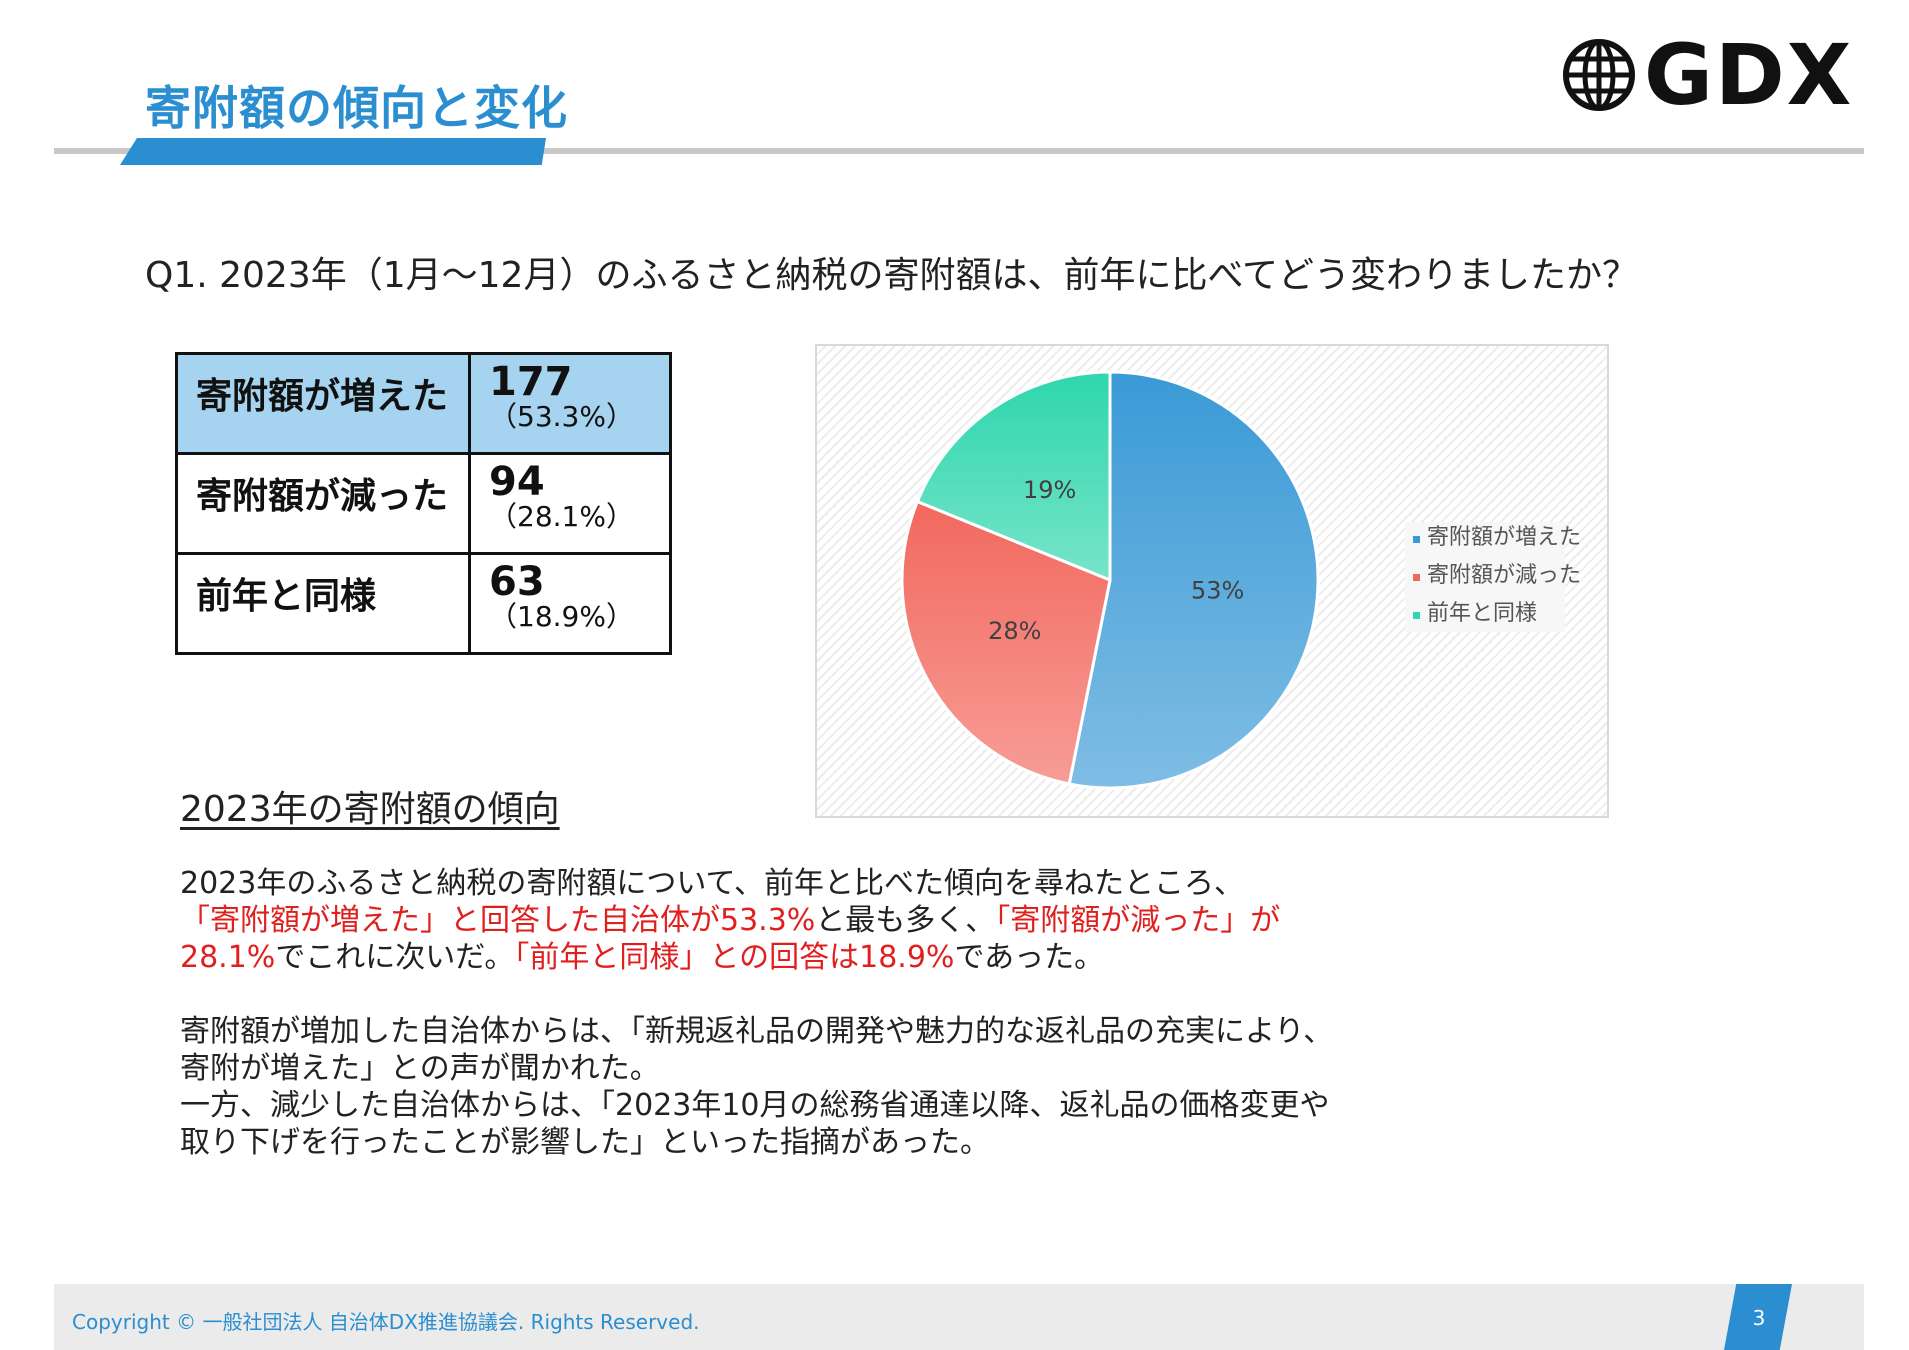 The image size is (1909, 1350). What do you see at coordinates (1049, 490) in the screenshot?
I see `pie-data-label: 19%` at bounding box center [1049, 490].